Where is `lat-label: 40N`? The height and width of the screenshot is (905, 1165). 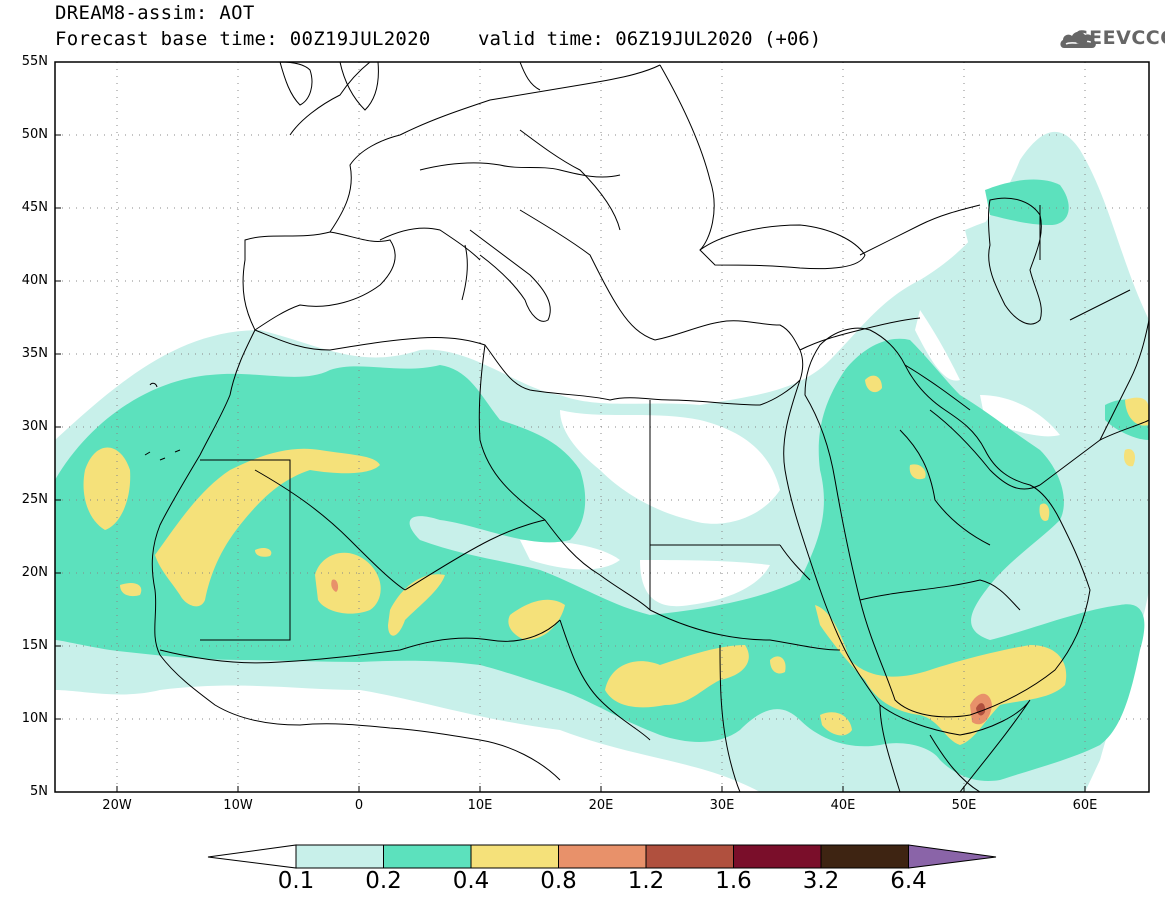
lat-label: 40N is located at coordinates (34, 280).